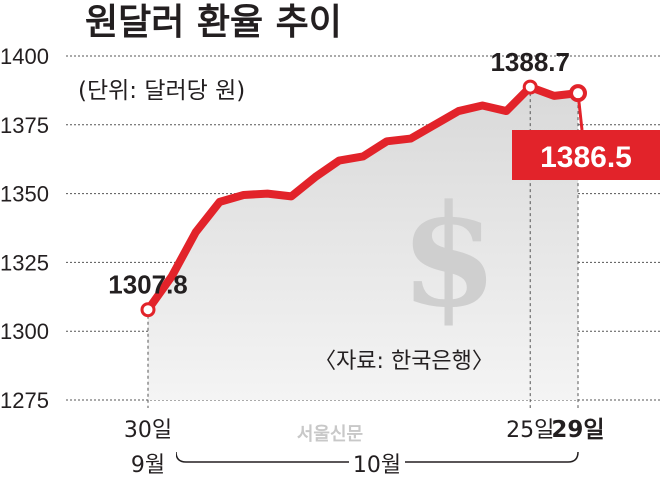 This screenshot has width=663, height=483. Describe the element at coordinates (24, 262) in the screenshot. I see `y-tick-label: 1325` at that location.